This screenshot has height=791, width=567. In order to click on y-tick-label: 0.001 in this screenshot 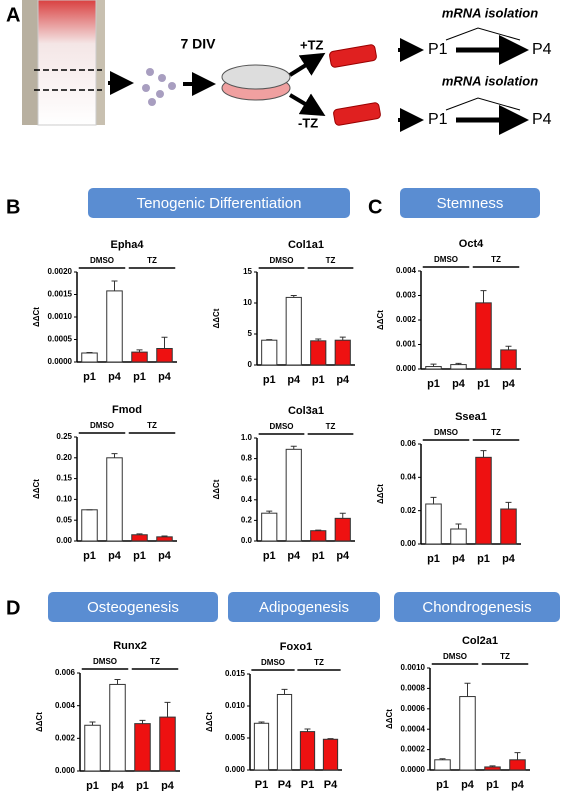, I will do `click(406, 344)`.